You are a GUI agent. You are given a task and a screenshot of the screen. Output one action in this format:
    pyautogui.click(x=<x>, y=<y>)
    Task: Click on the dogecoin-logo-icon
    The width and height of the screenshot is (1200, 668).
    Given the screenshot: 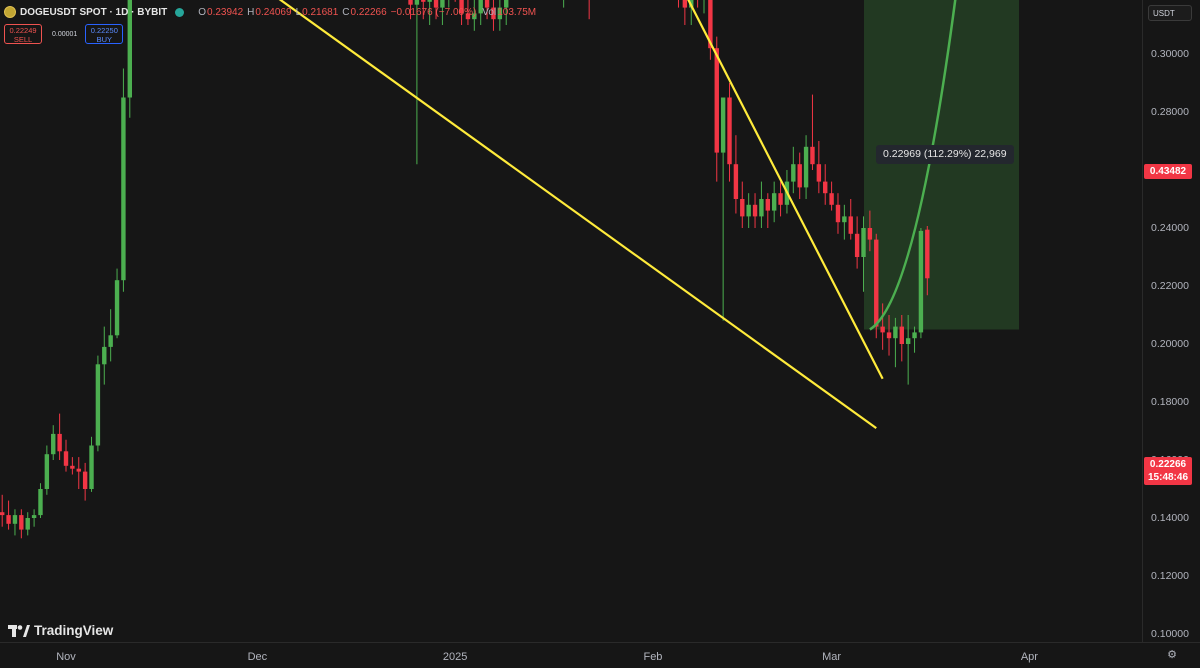 What is the action you would take?
    pyautogui.click(x=10, y=12)
    